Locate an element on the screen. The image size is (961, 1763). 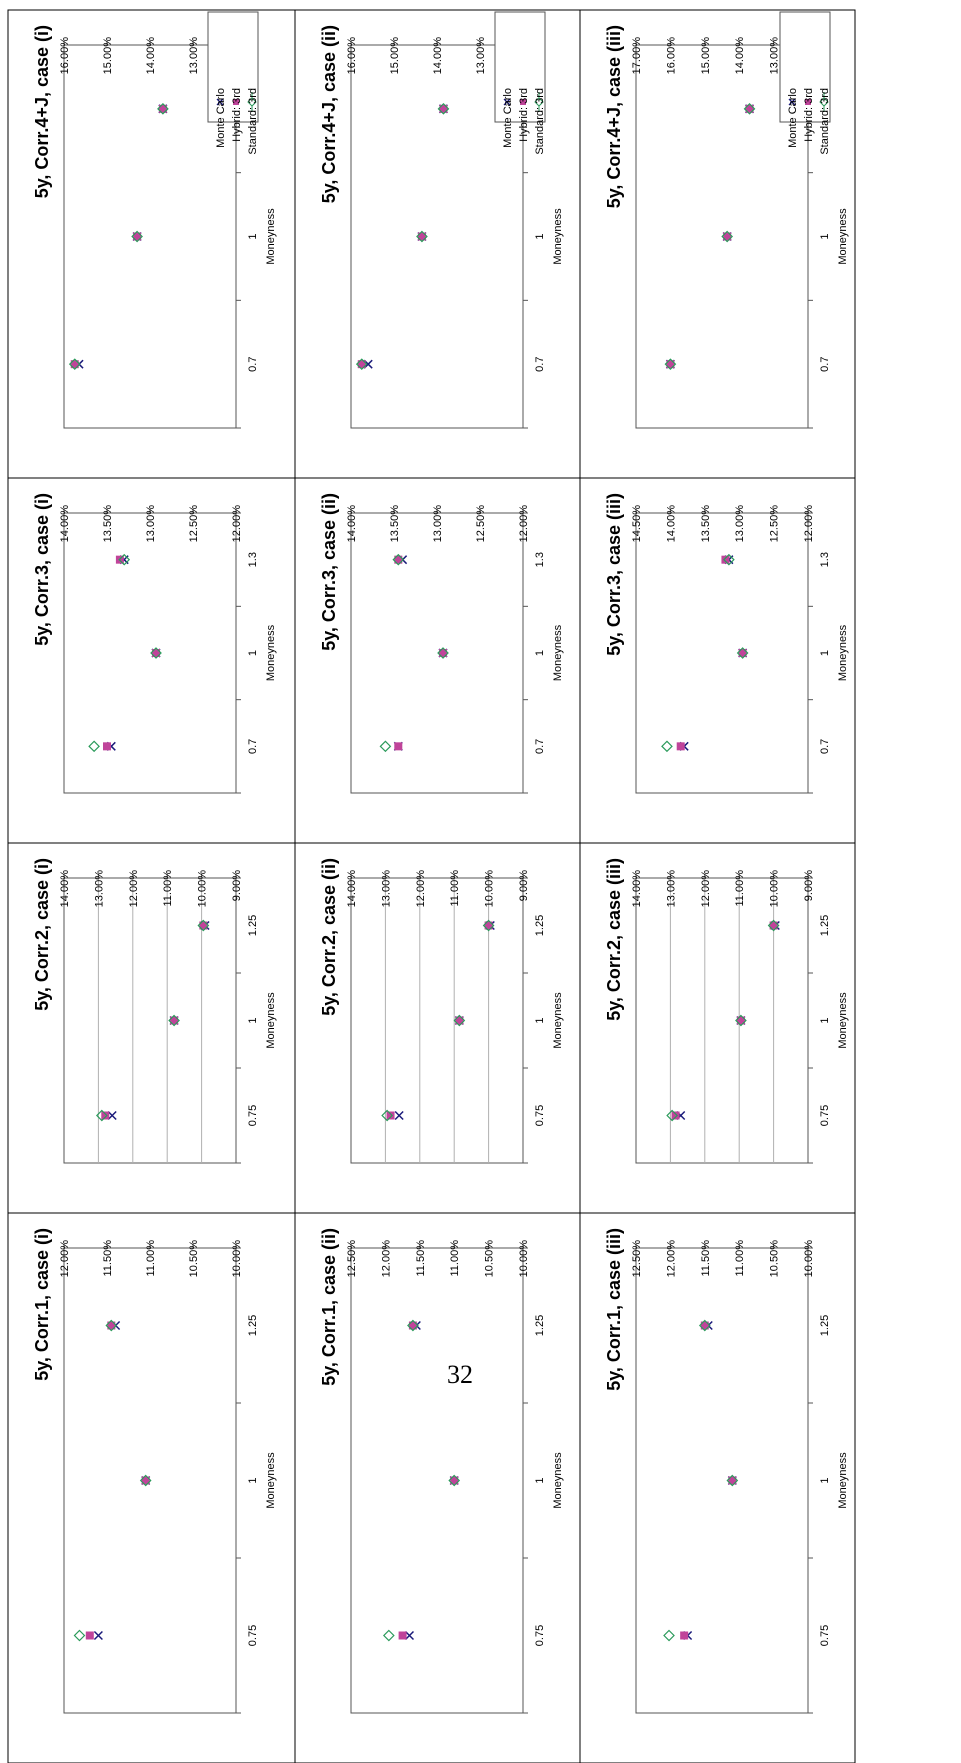
legend-label: Monte Carlo is located at coordinates (508, 118).